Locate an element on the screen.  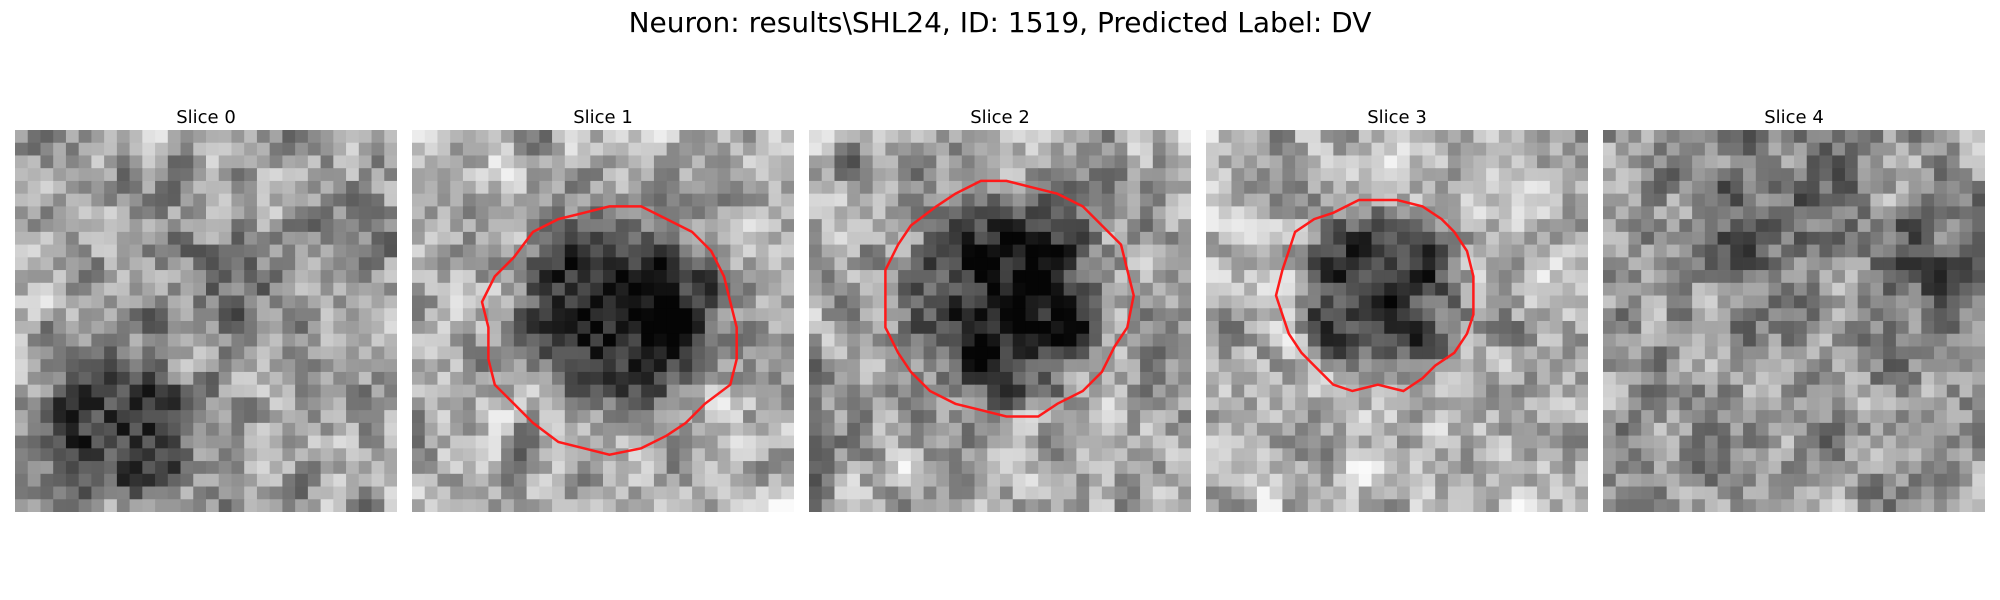
slice-title-3: Slice 3 is located at coordinates (1397, 117).